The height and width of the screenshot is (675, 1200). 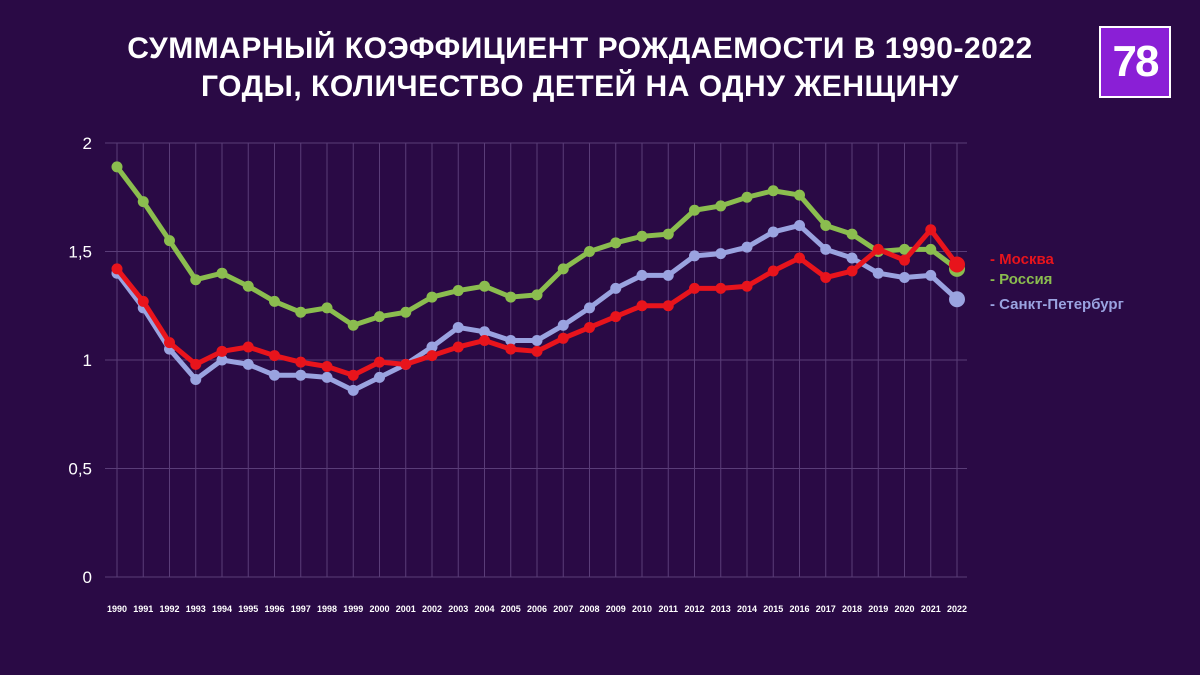 I want to click on x-tick-label: 1998, so click(x=327, y=609).